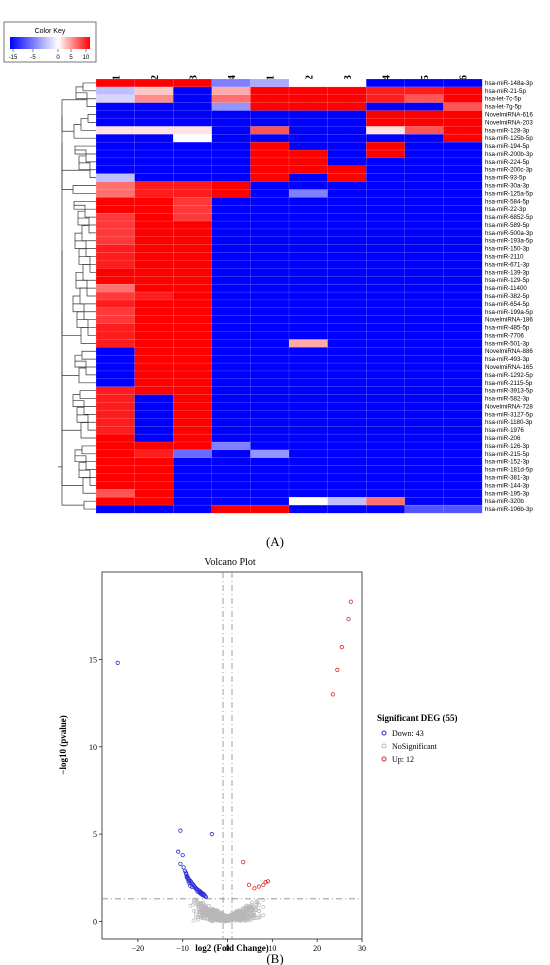 The image size is (550, 965). Describe the element at coordinates (509, 383) in the screenshot. I see `row-label: hsa-miR-2115-5p` at that location.